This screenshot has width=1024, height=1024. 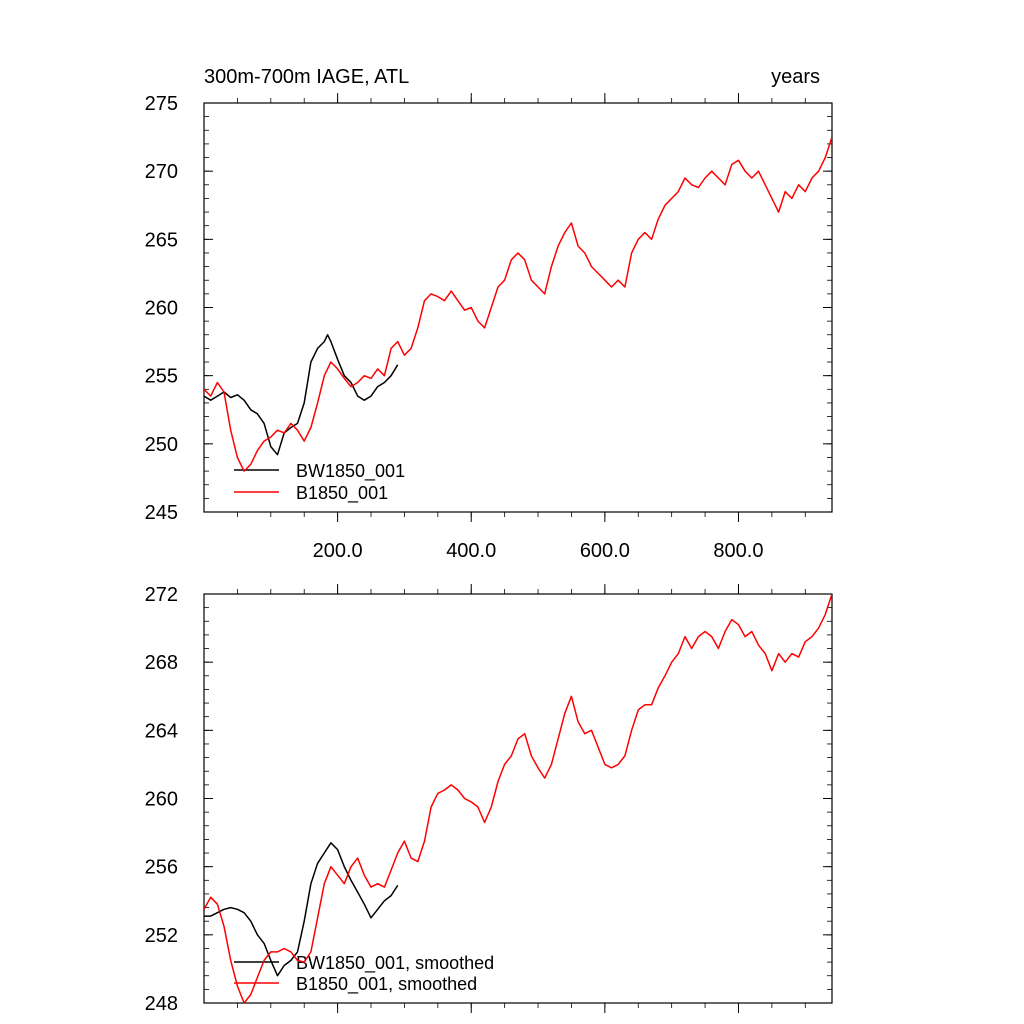 I want to click on top-legend-label-1: B1850_001, so click(x=342, y=493).